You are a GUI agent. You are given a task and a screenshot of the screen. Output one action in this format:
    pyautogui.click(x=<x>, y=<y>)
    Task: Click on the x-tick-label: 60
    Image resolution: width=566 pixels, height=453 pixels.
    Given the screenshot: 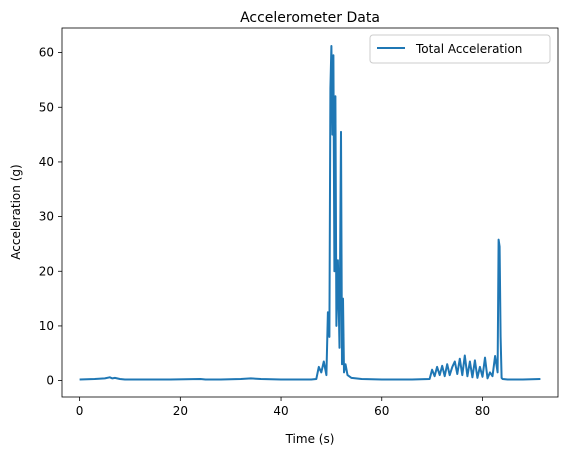 What is the action you would take?
    pyautogui.click(x=381, y=411)
    